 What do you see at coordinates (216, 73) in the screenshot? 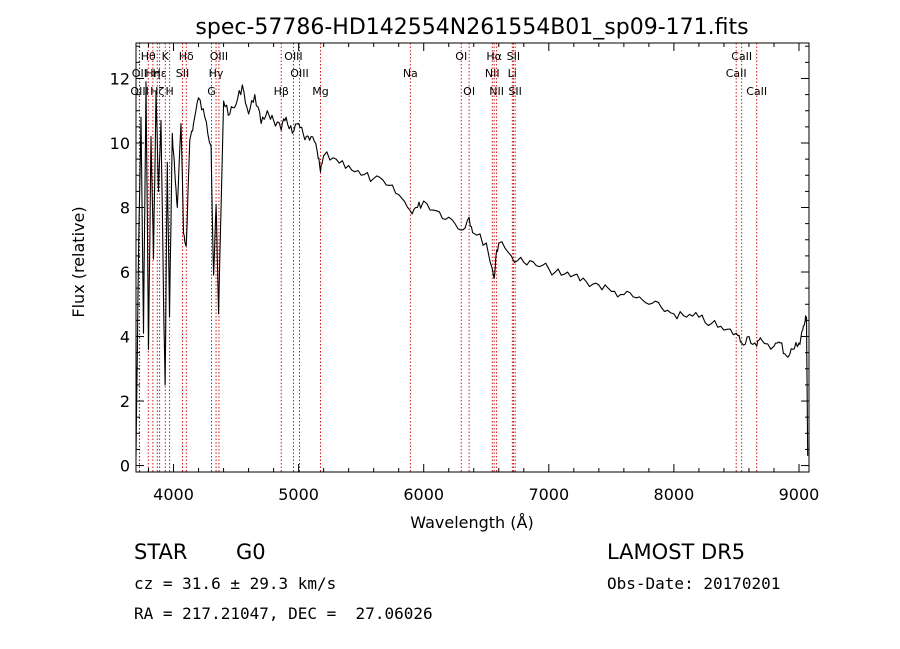
I see `line-label-11: Hγ` at bounding box center [216, 73].